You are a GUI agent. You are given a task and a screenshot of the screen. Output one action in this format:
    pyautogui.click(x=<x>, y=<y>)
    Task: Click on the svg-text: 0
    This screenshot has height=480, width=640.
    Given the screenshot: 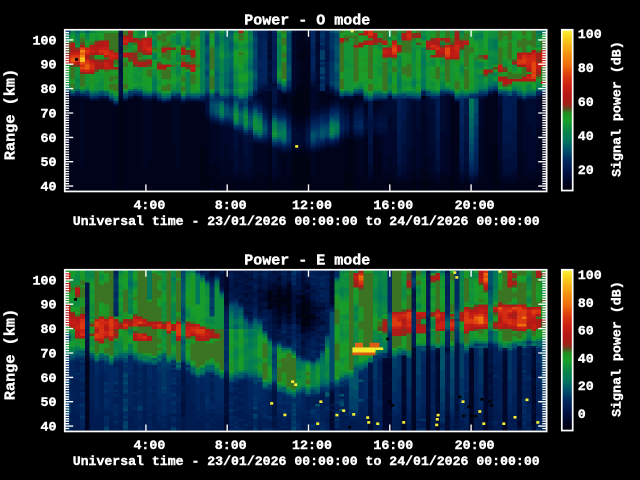 What is the action you would take?
    pyautogui.click(x=582, y=414)
    